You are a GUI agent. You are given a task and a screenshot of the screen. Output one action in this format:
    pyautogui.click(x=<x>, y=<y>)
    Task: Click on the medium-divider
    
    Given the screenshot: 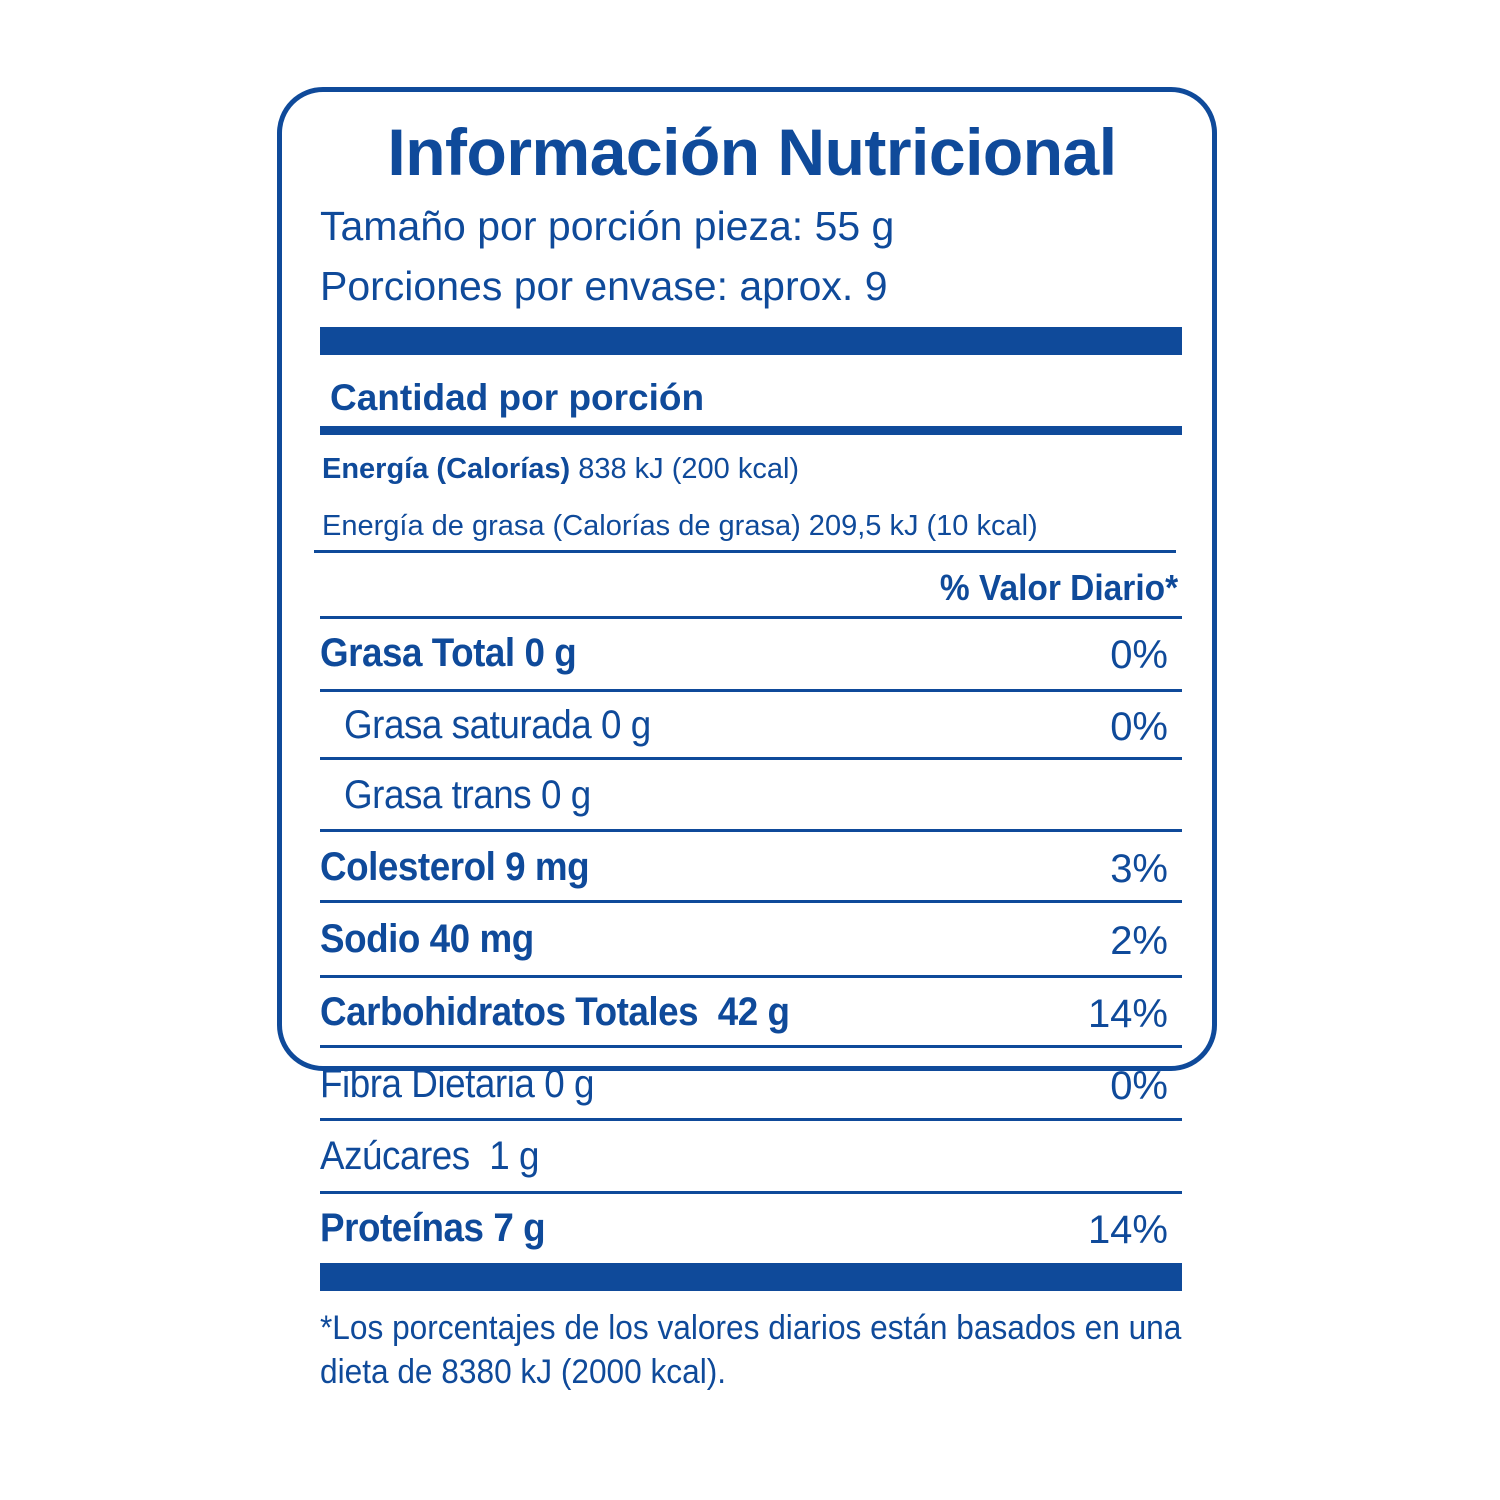 What is the action you would take?
    pyautogui.click(x=751, y=430)
    